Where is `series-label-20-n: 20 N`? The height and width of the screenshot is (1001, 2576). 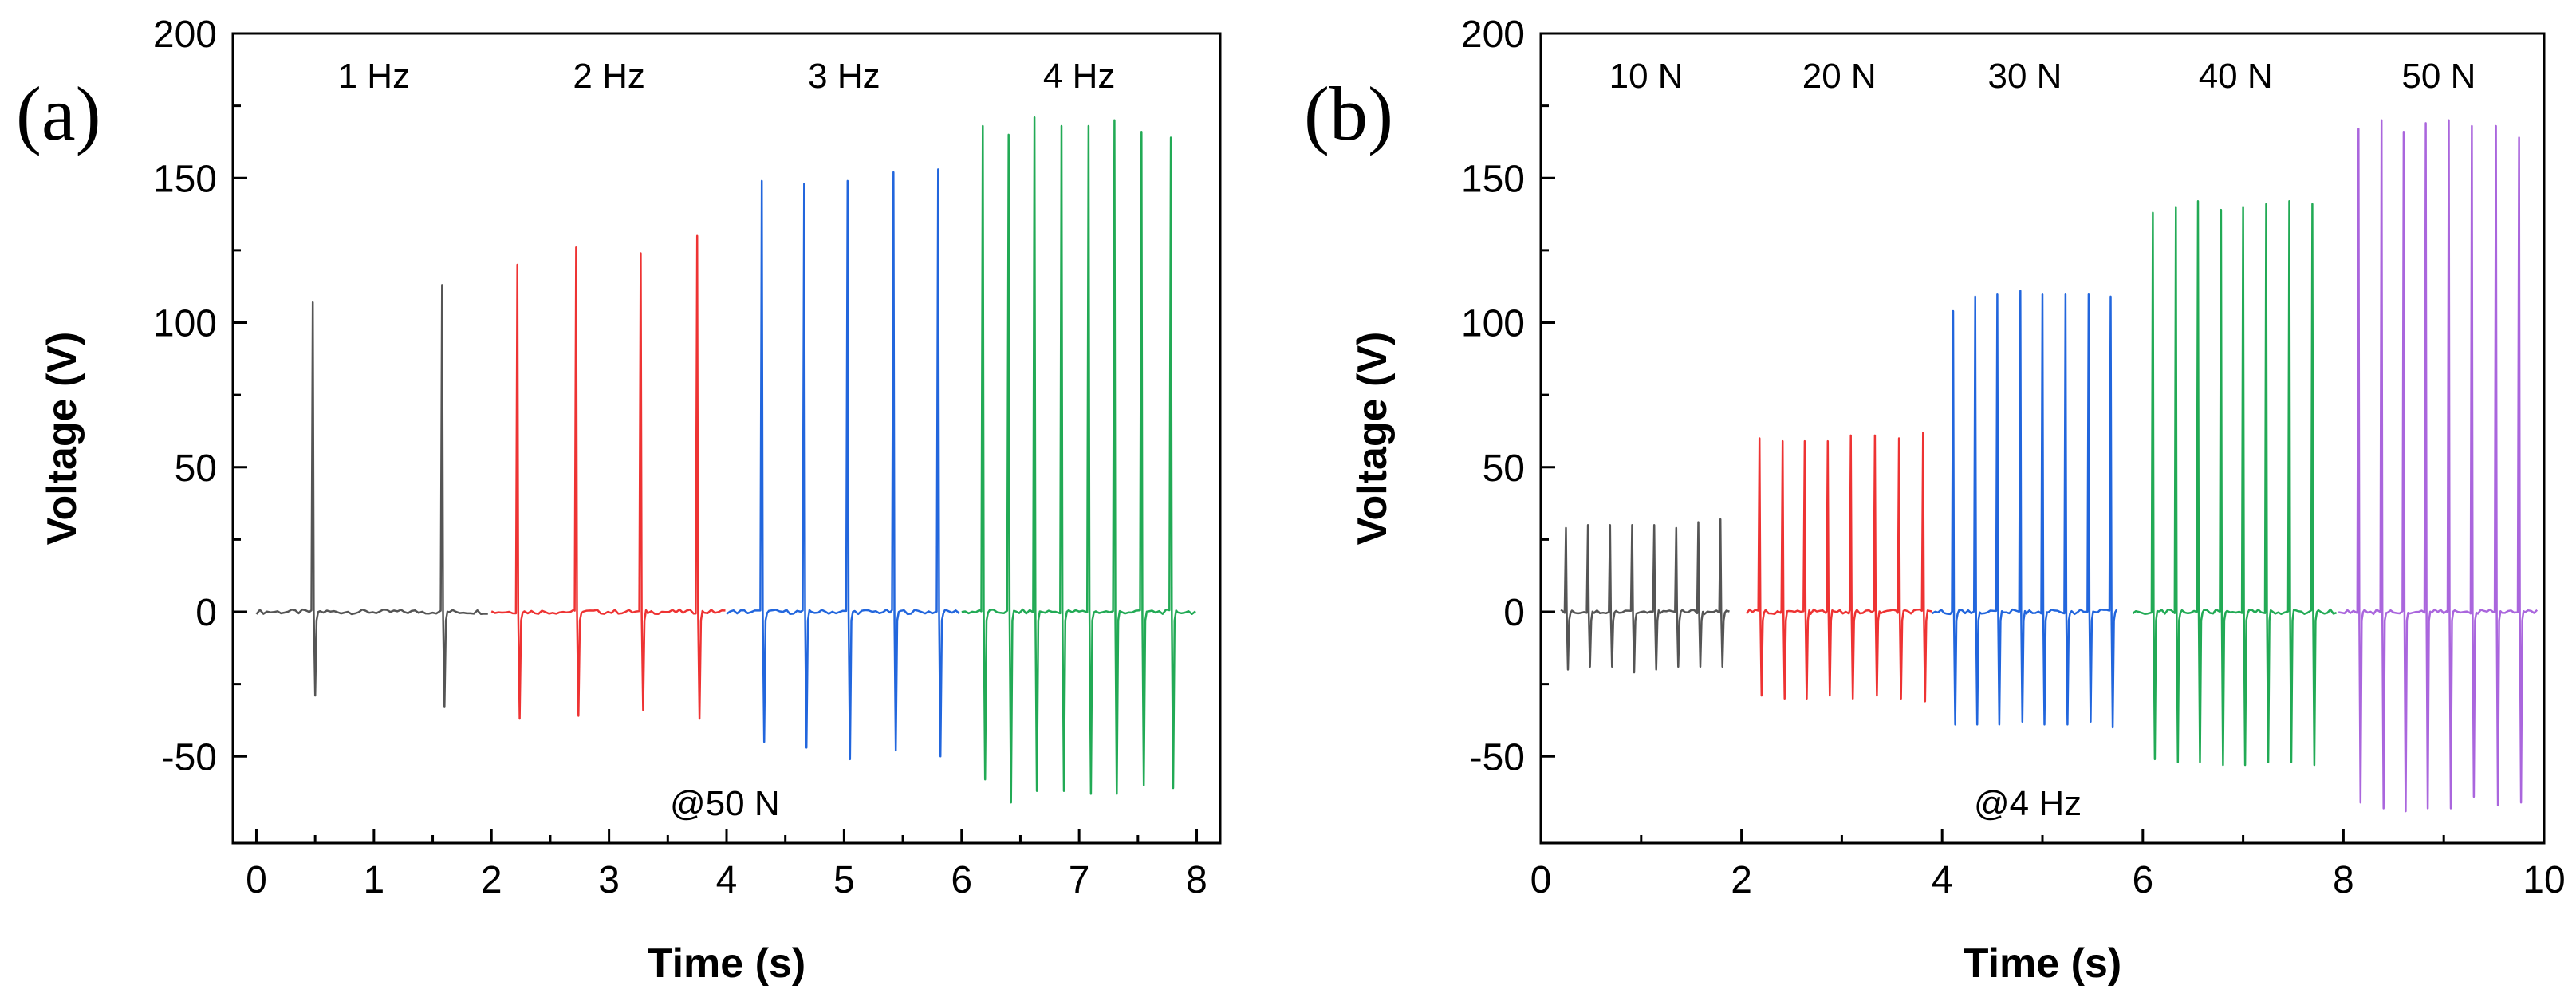
series-label-20-n: 20 N is located at coordinates (1839, 76).